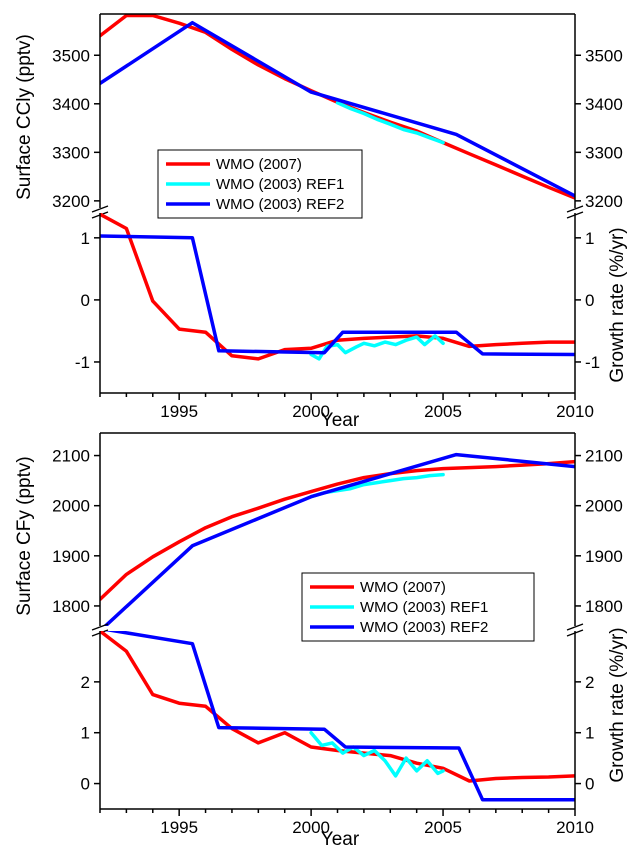 The height and width of the screenshot is (855, 639). Describe the element at coordinates (82, 362) in the screenshot. I see `ytick-label-left: -1` at that location.